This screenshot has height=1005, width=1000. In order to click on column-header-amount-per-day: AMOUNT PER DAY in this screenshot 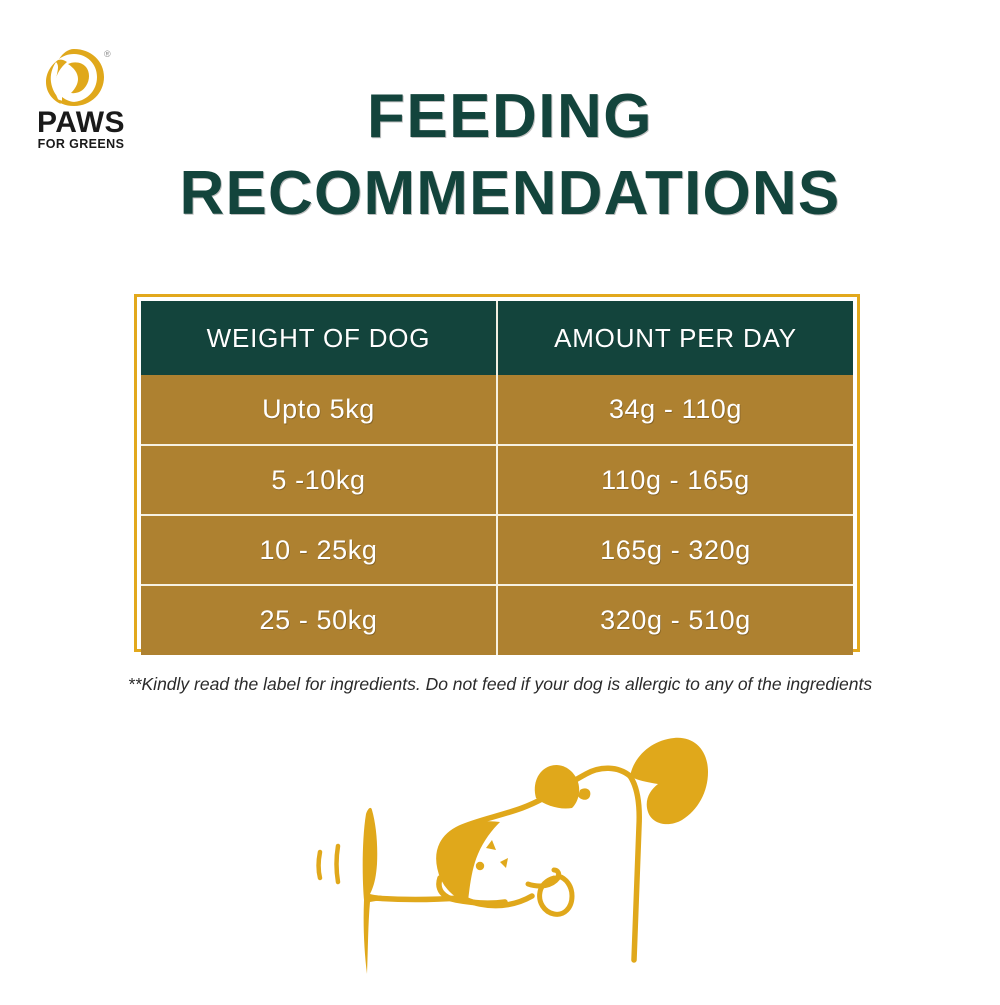, I will do `click(675, 338)`.